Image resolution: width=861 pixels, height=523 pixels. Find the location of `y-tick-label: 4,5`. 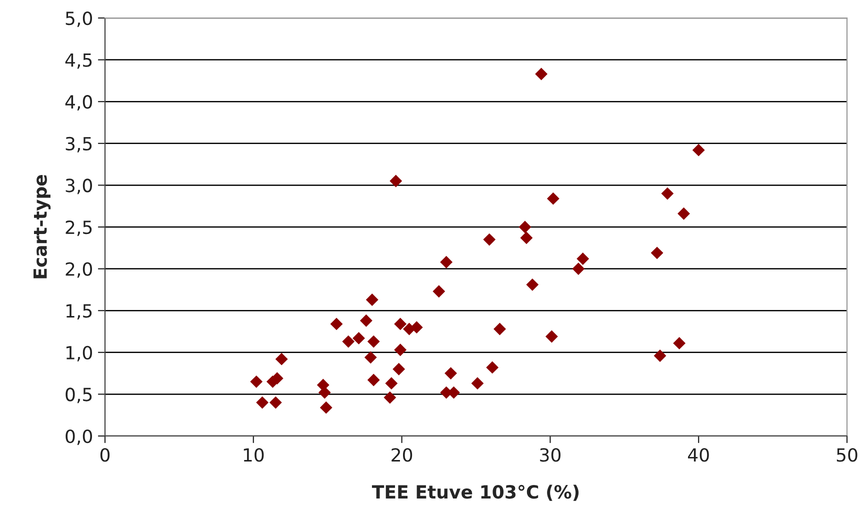

y-tick-label: 4,5 is located at coordinates (78, 61).